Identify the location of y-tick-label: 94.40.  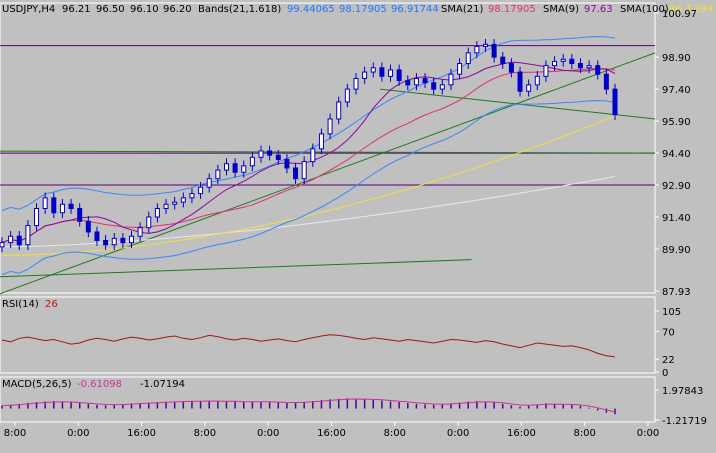
(676, 154).